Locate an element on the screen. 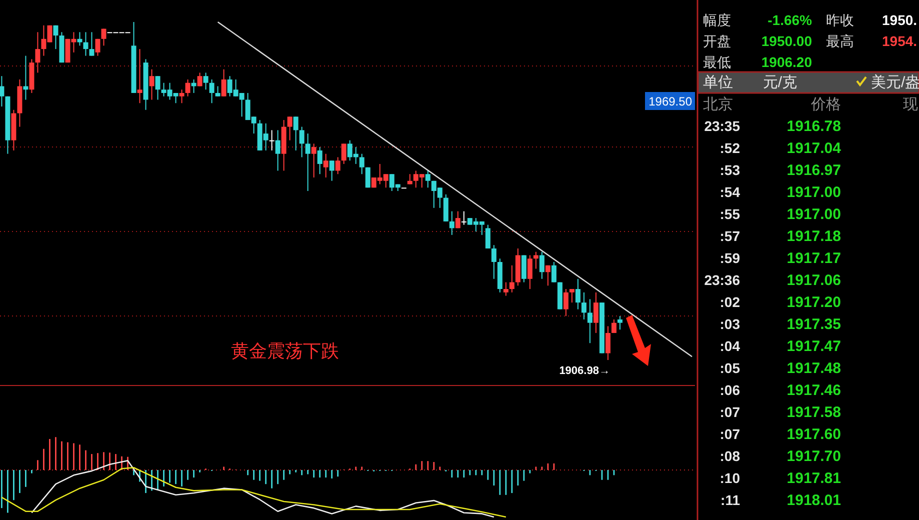 The height and width of the screenshot is (520, 919). text: 幅度 is located at coordinates (717, 20).